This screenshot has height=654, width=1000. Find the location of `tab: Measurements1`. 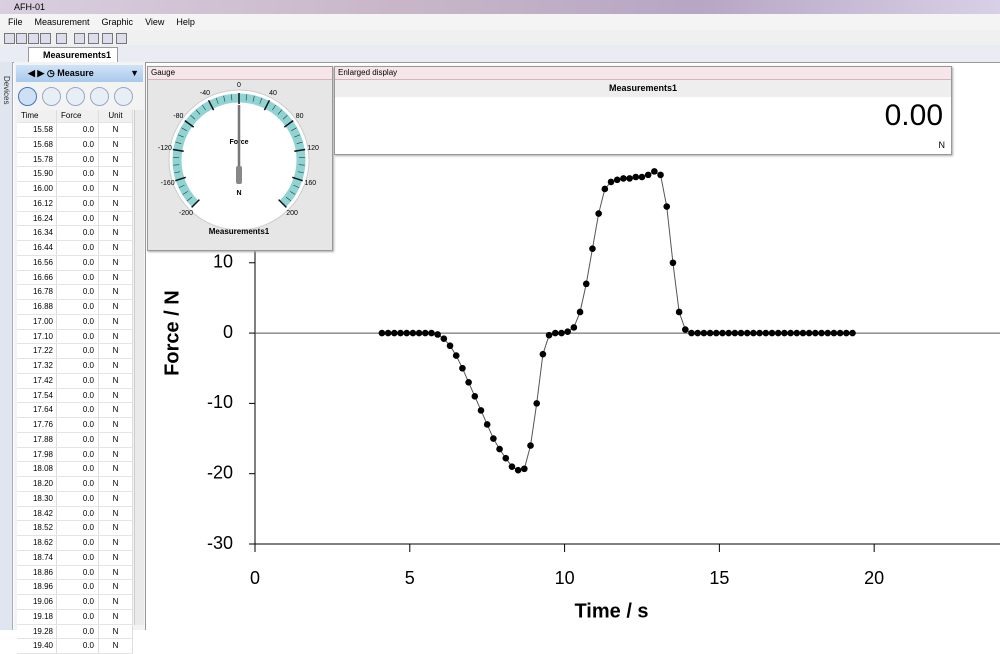

tab: Measurements1 is located at coordinates (73, 54).